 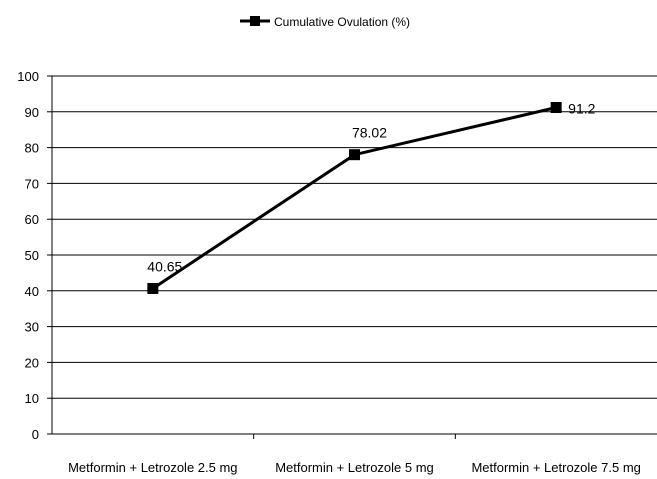 What do you see at coordinates (152, 467) in the screenshot?
I see `x-tick-label-1: Metformin + Letrozole 2.5 mg` at bounding box center [152, 467].